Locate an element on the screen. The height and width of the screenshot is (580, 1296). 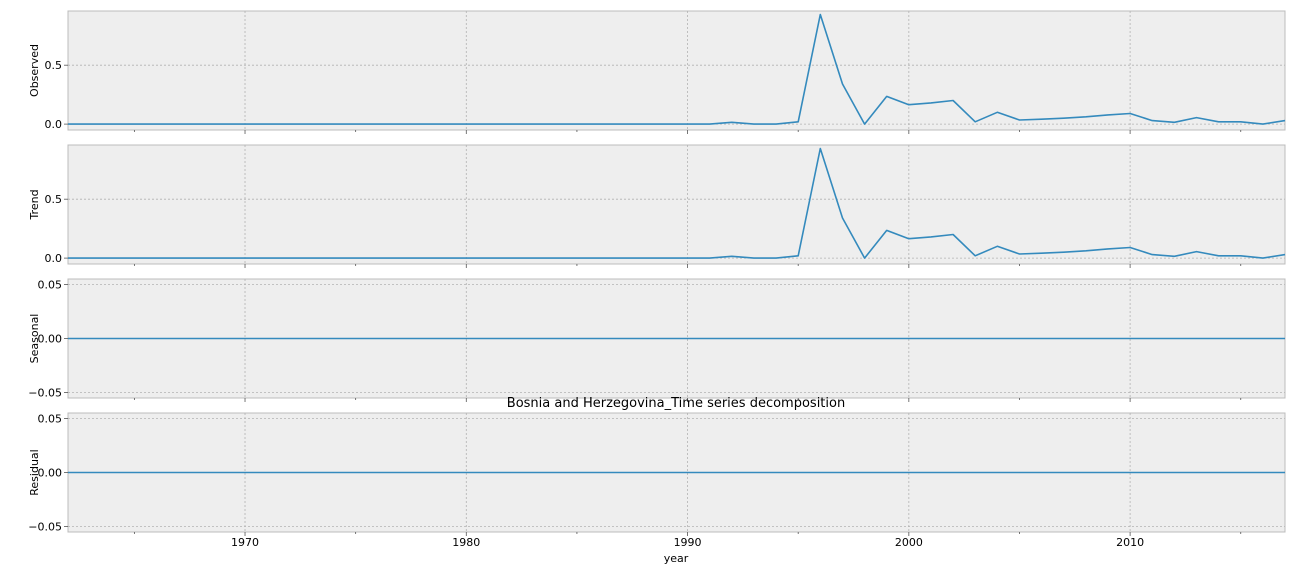
y-axis-label: Seasonal is located at coordinates (34, 339).